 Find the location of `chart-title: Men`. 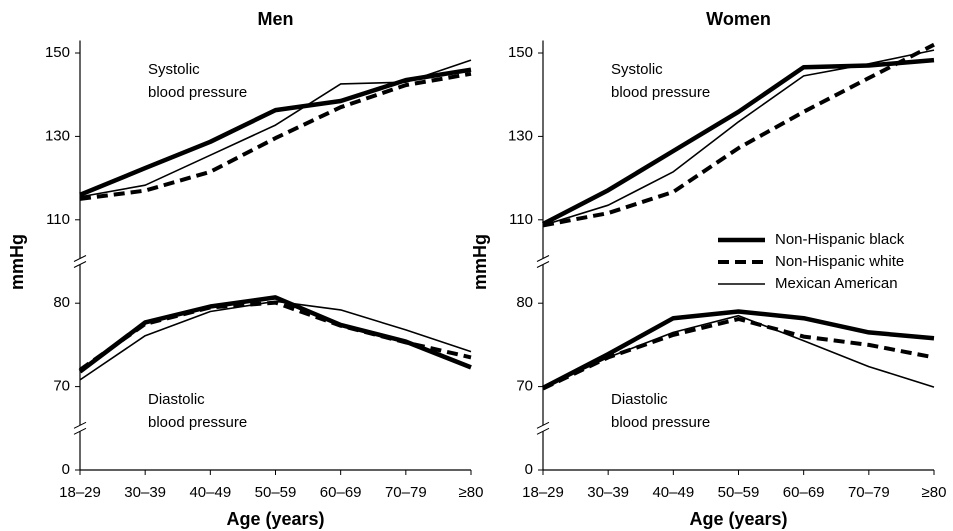

chart-title: Men is located at coordinates (276, 19).